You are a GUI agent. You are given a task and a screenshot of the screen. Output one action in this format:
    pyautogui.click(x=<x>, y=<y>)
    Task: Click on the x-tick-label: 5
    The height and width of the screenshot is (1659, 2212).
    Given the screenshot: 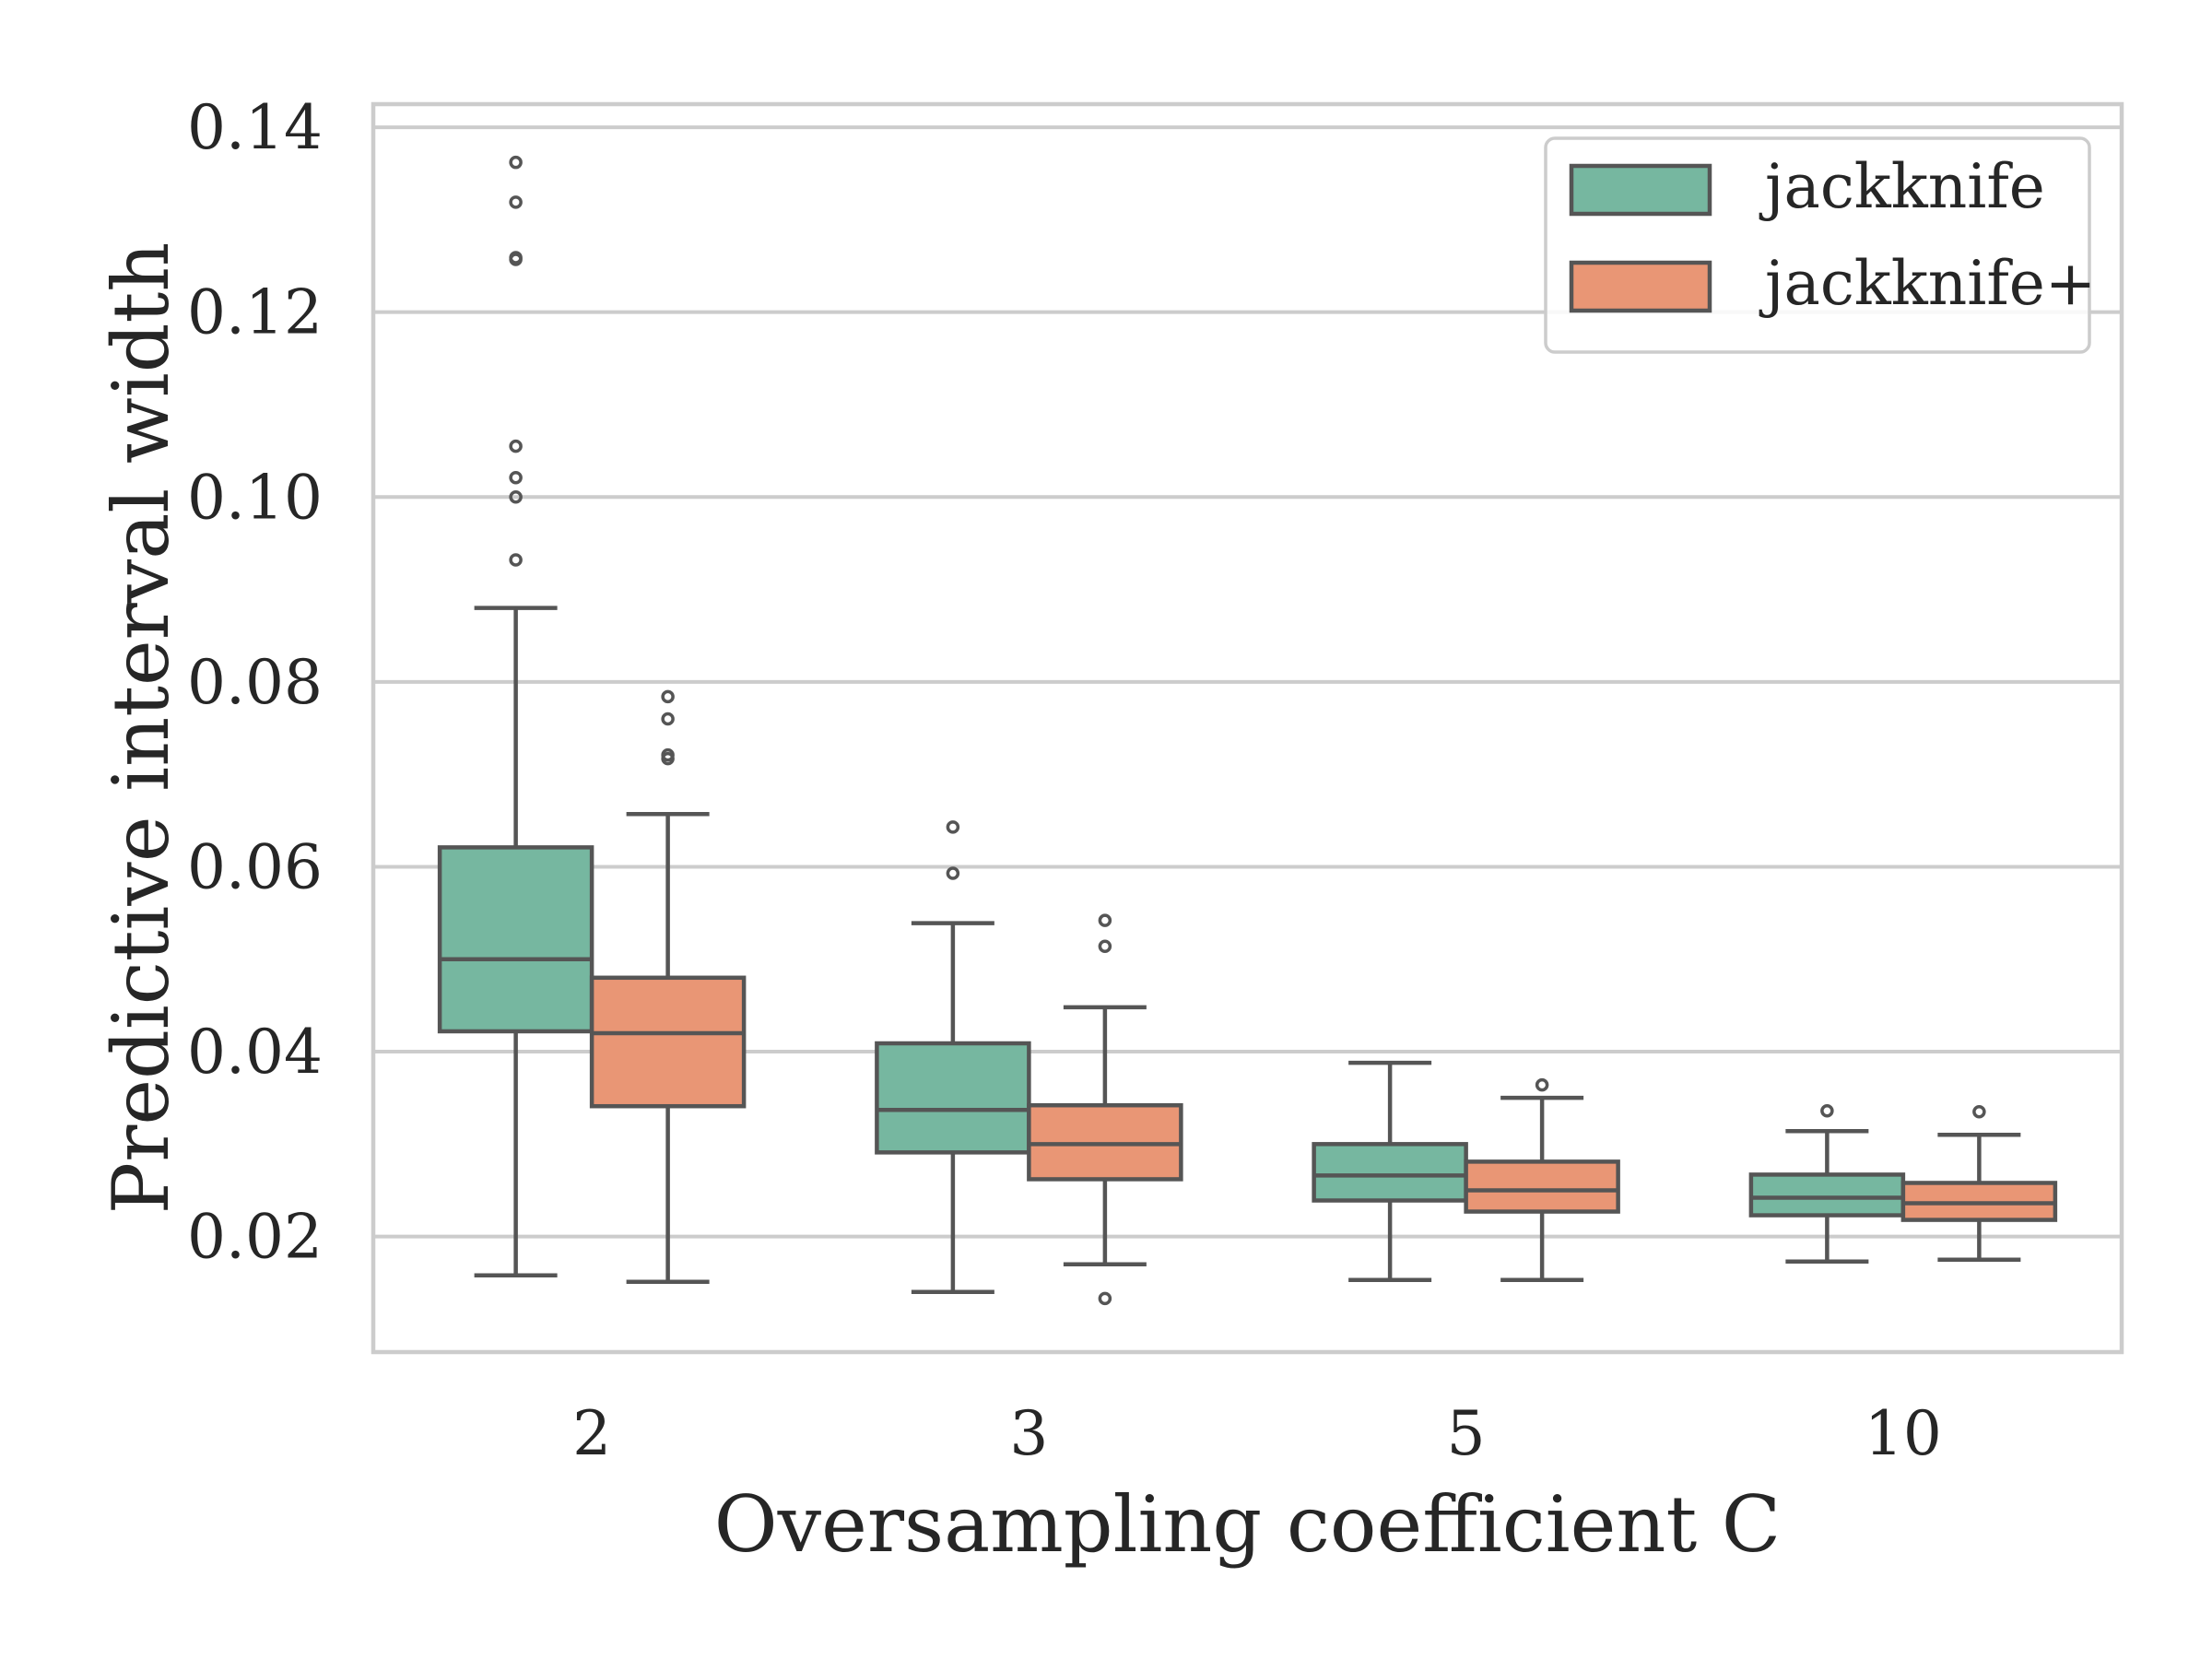 What is the action you would take?
    pyautogui.click(x=1466, y=1433)
    